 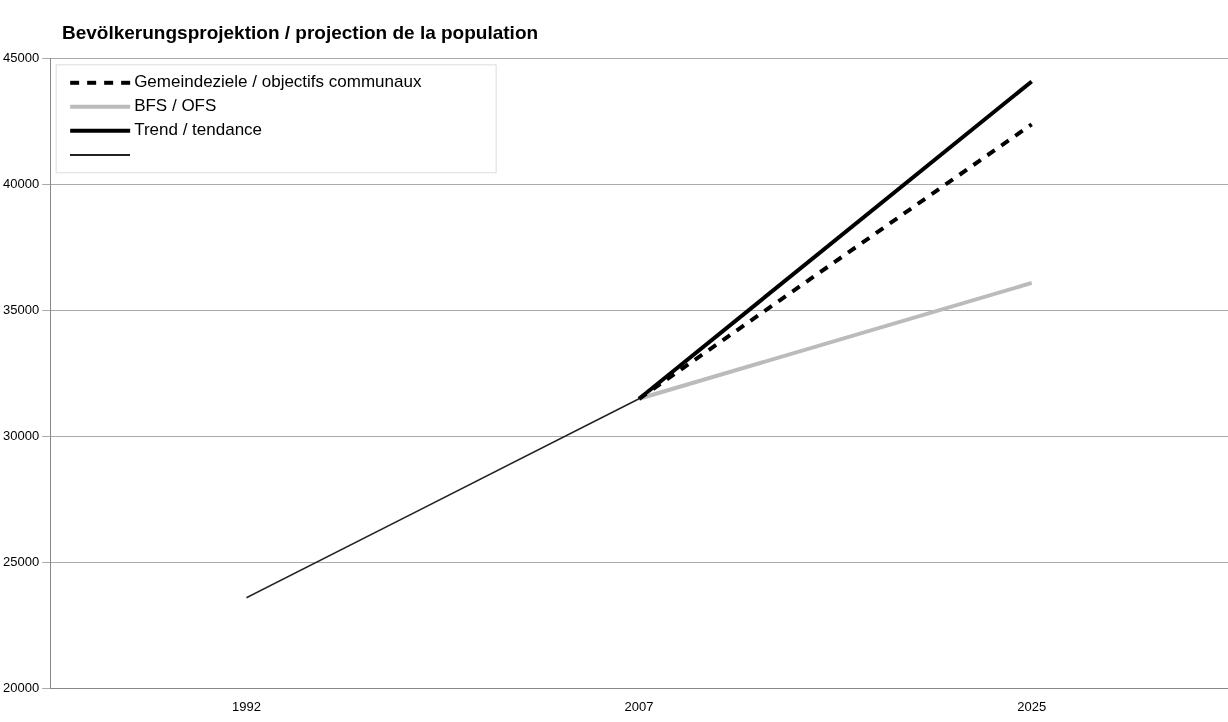 I want to click on y-tick-label: 40000, so click(x=21, y=184).